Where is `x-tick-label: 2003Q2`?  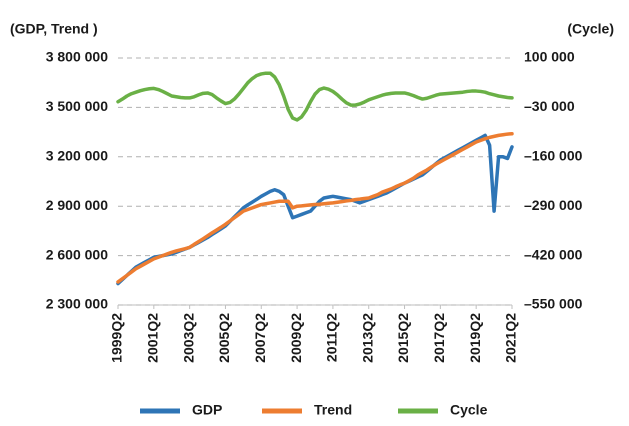
x-tick-label: 2003Q2 is located at coordinates (188, 338).